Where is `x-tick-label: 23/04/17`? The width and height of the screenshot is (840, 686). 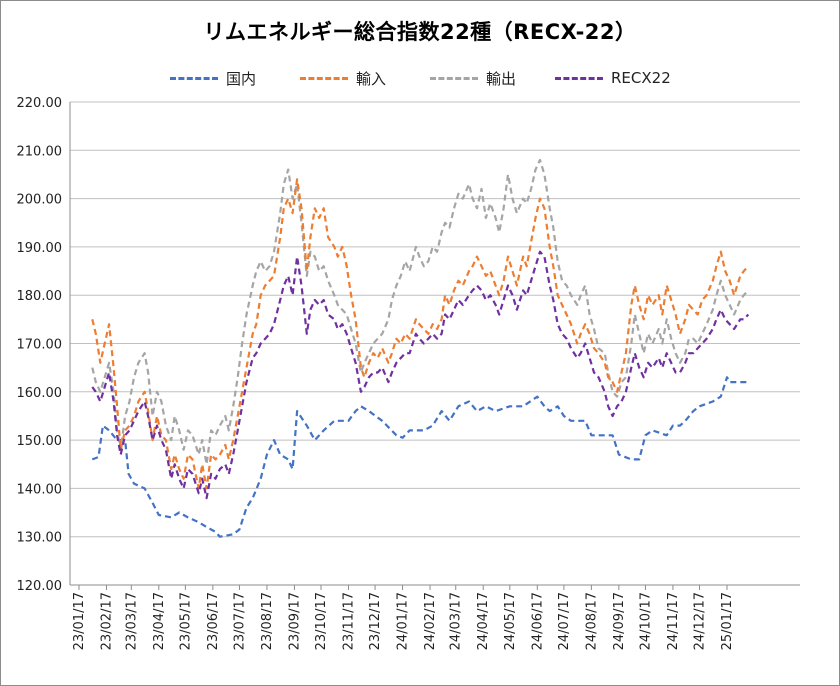 x-tick-label: 23/04/17 is located at coordinates (159, 621).